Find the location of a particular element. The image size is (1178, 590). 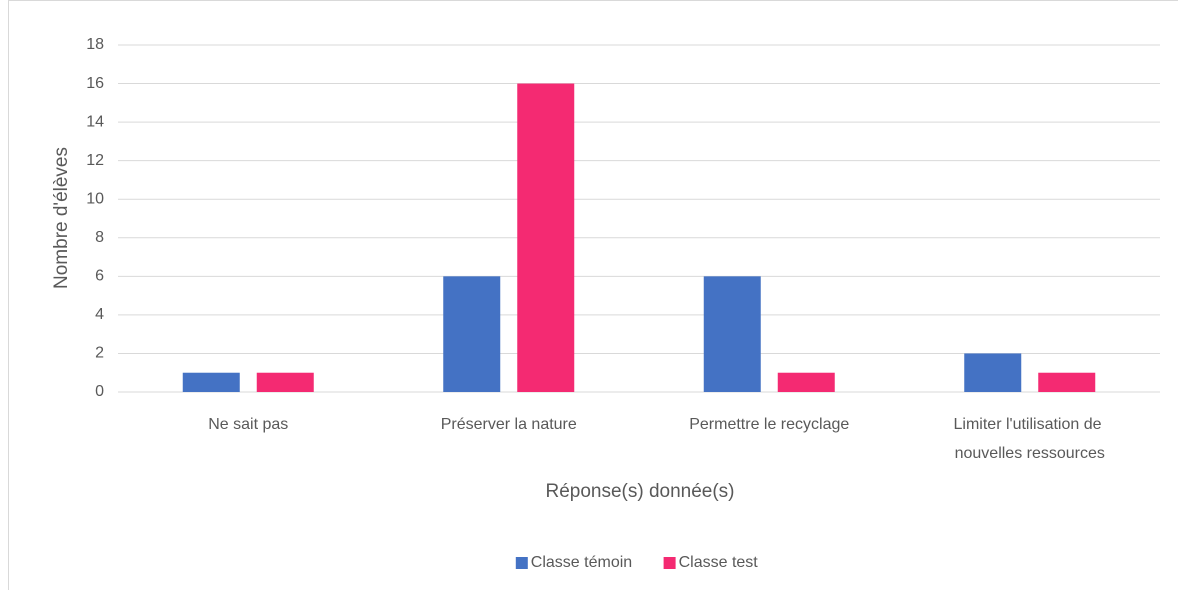

y-tick-label: 16 is located at coordinates (95, 83).